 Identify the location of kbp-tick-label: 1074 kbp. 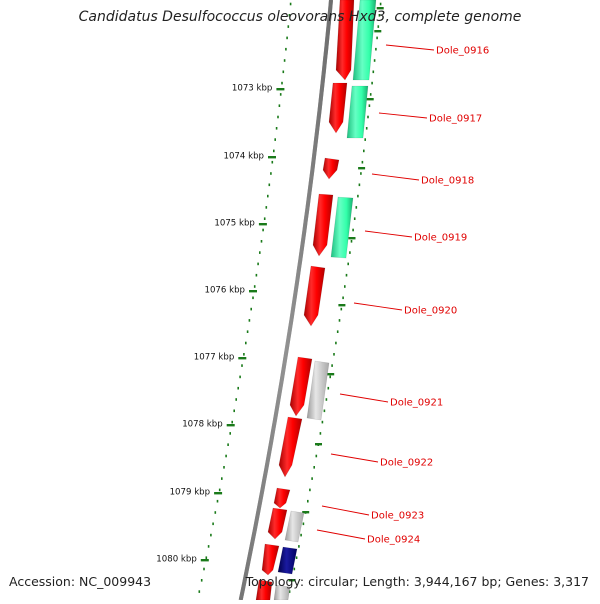
(244, 157).